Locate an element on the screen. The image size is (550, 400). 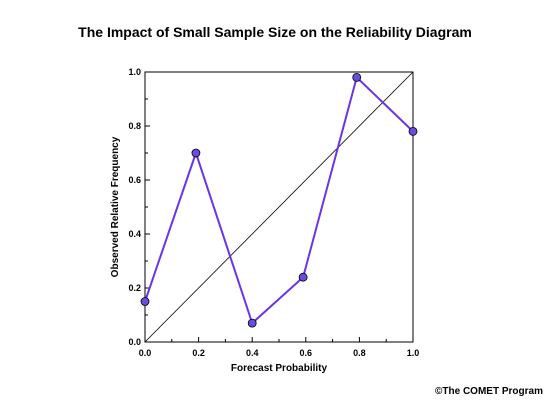
x-tick-label: 0.2 is located at coordinates (198, 353).